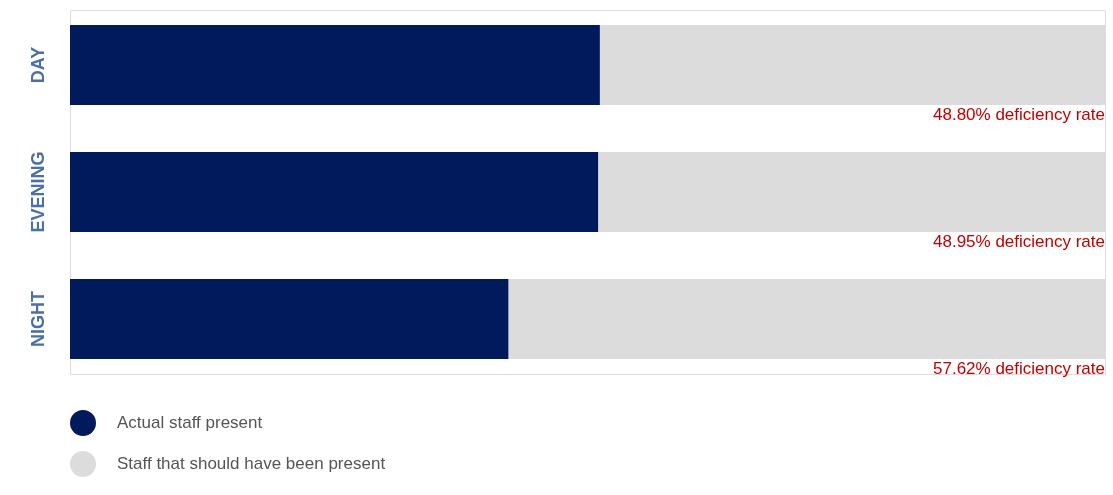  I want to click on y-tick-label: NIGHT, so click(37, 319).